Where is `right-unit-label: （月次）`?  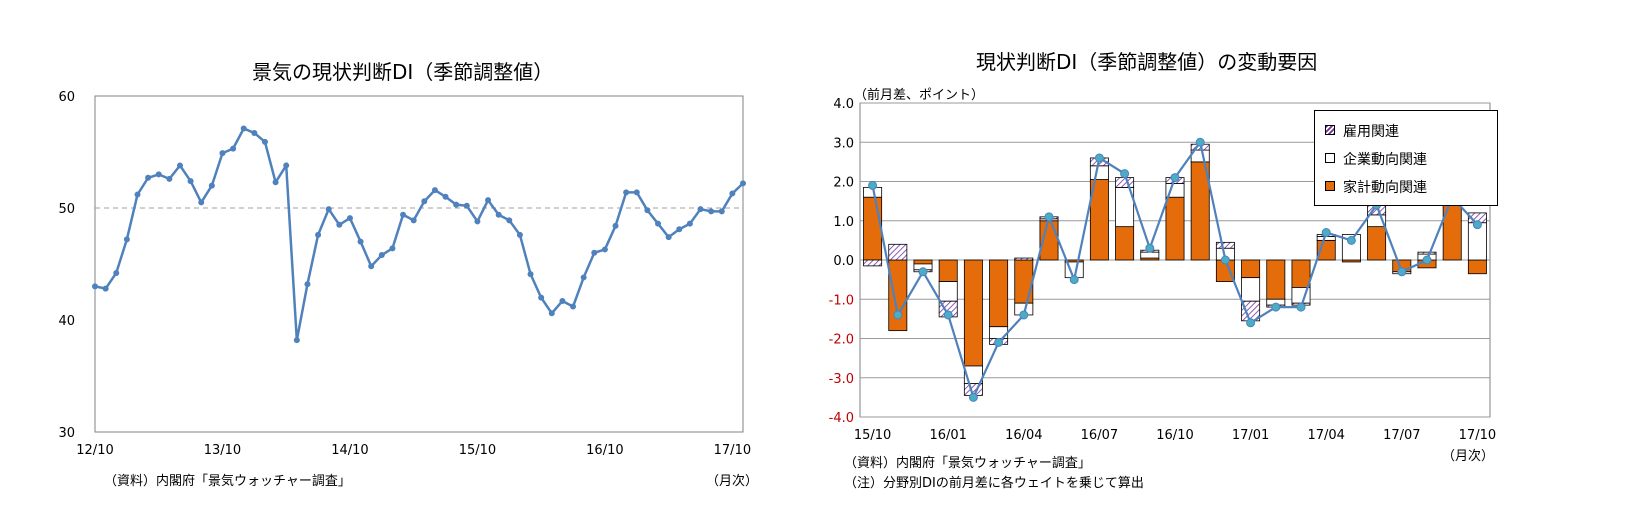 right-unit-label: （月次） is located at coordinates (1468, 456).